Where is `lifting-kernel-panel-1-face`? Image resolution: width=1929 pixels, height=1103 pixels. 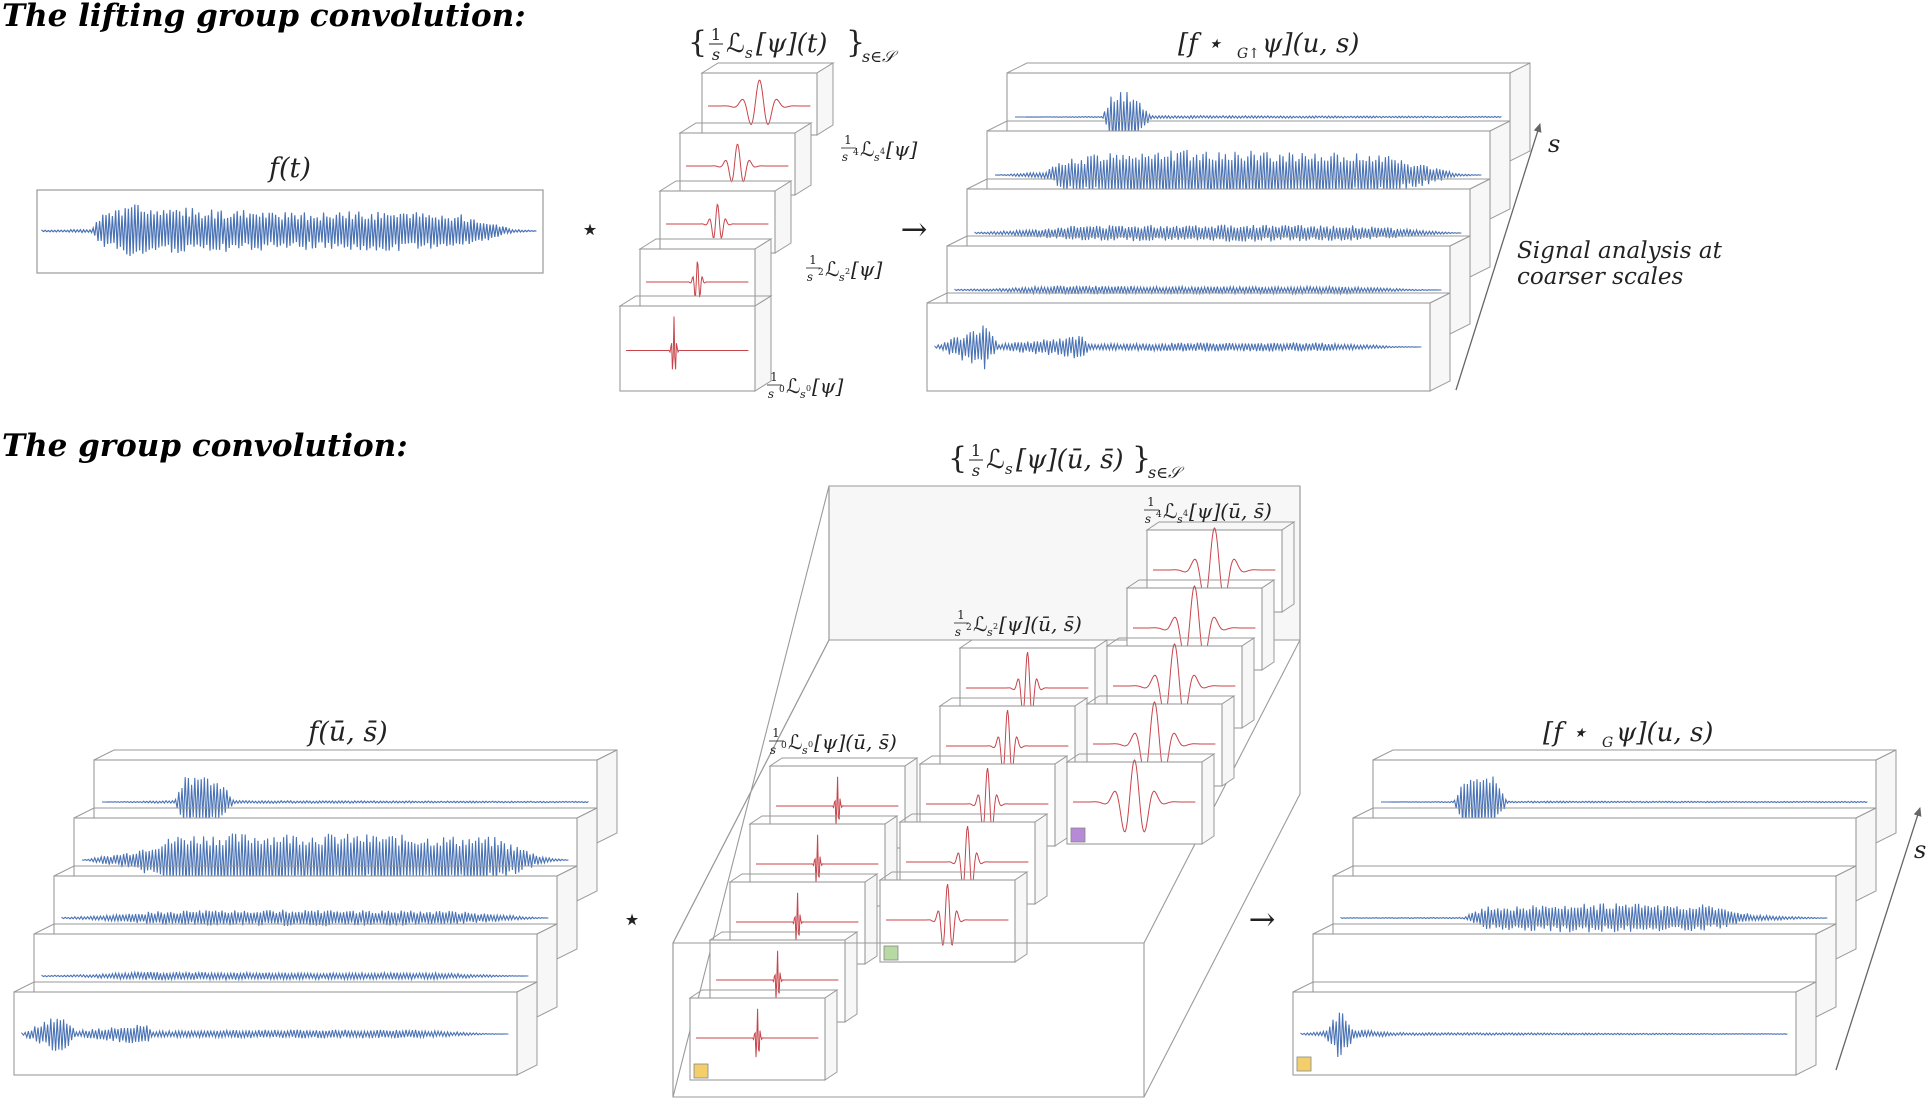
lifting-kernel-panel-1-face is located at coordinates (737, 164).